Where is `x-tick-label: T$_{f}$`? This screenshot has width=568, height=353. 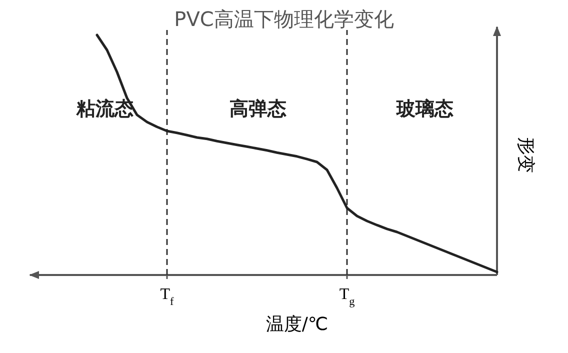 x-tick-label: T$_{f}$ is located at coordinates (167, 297).